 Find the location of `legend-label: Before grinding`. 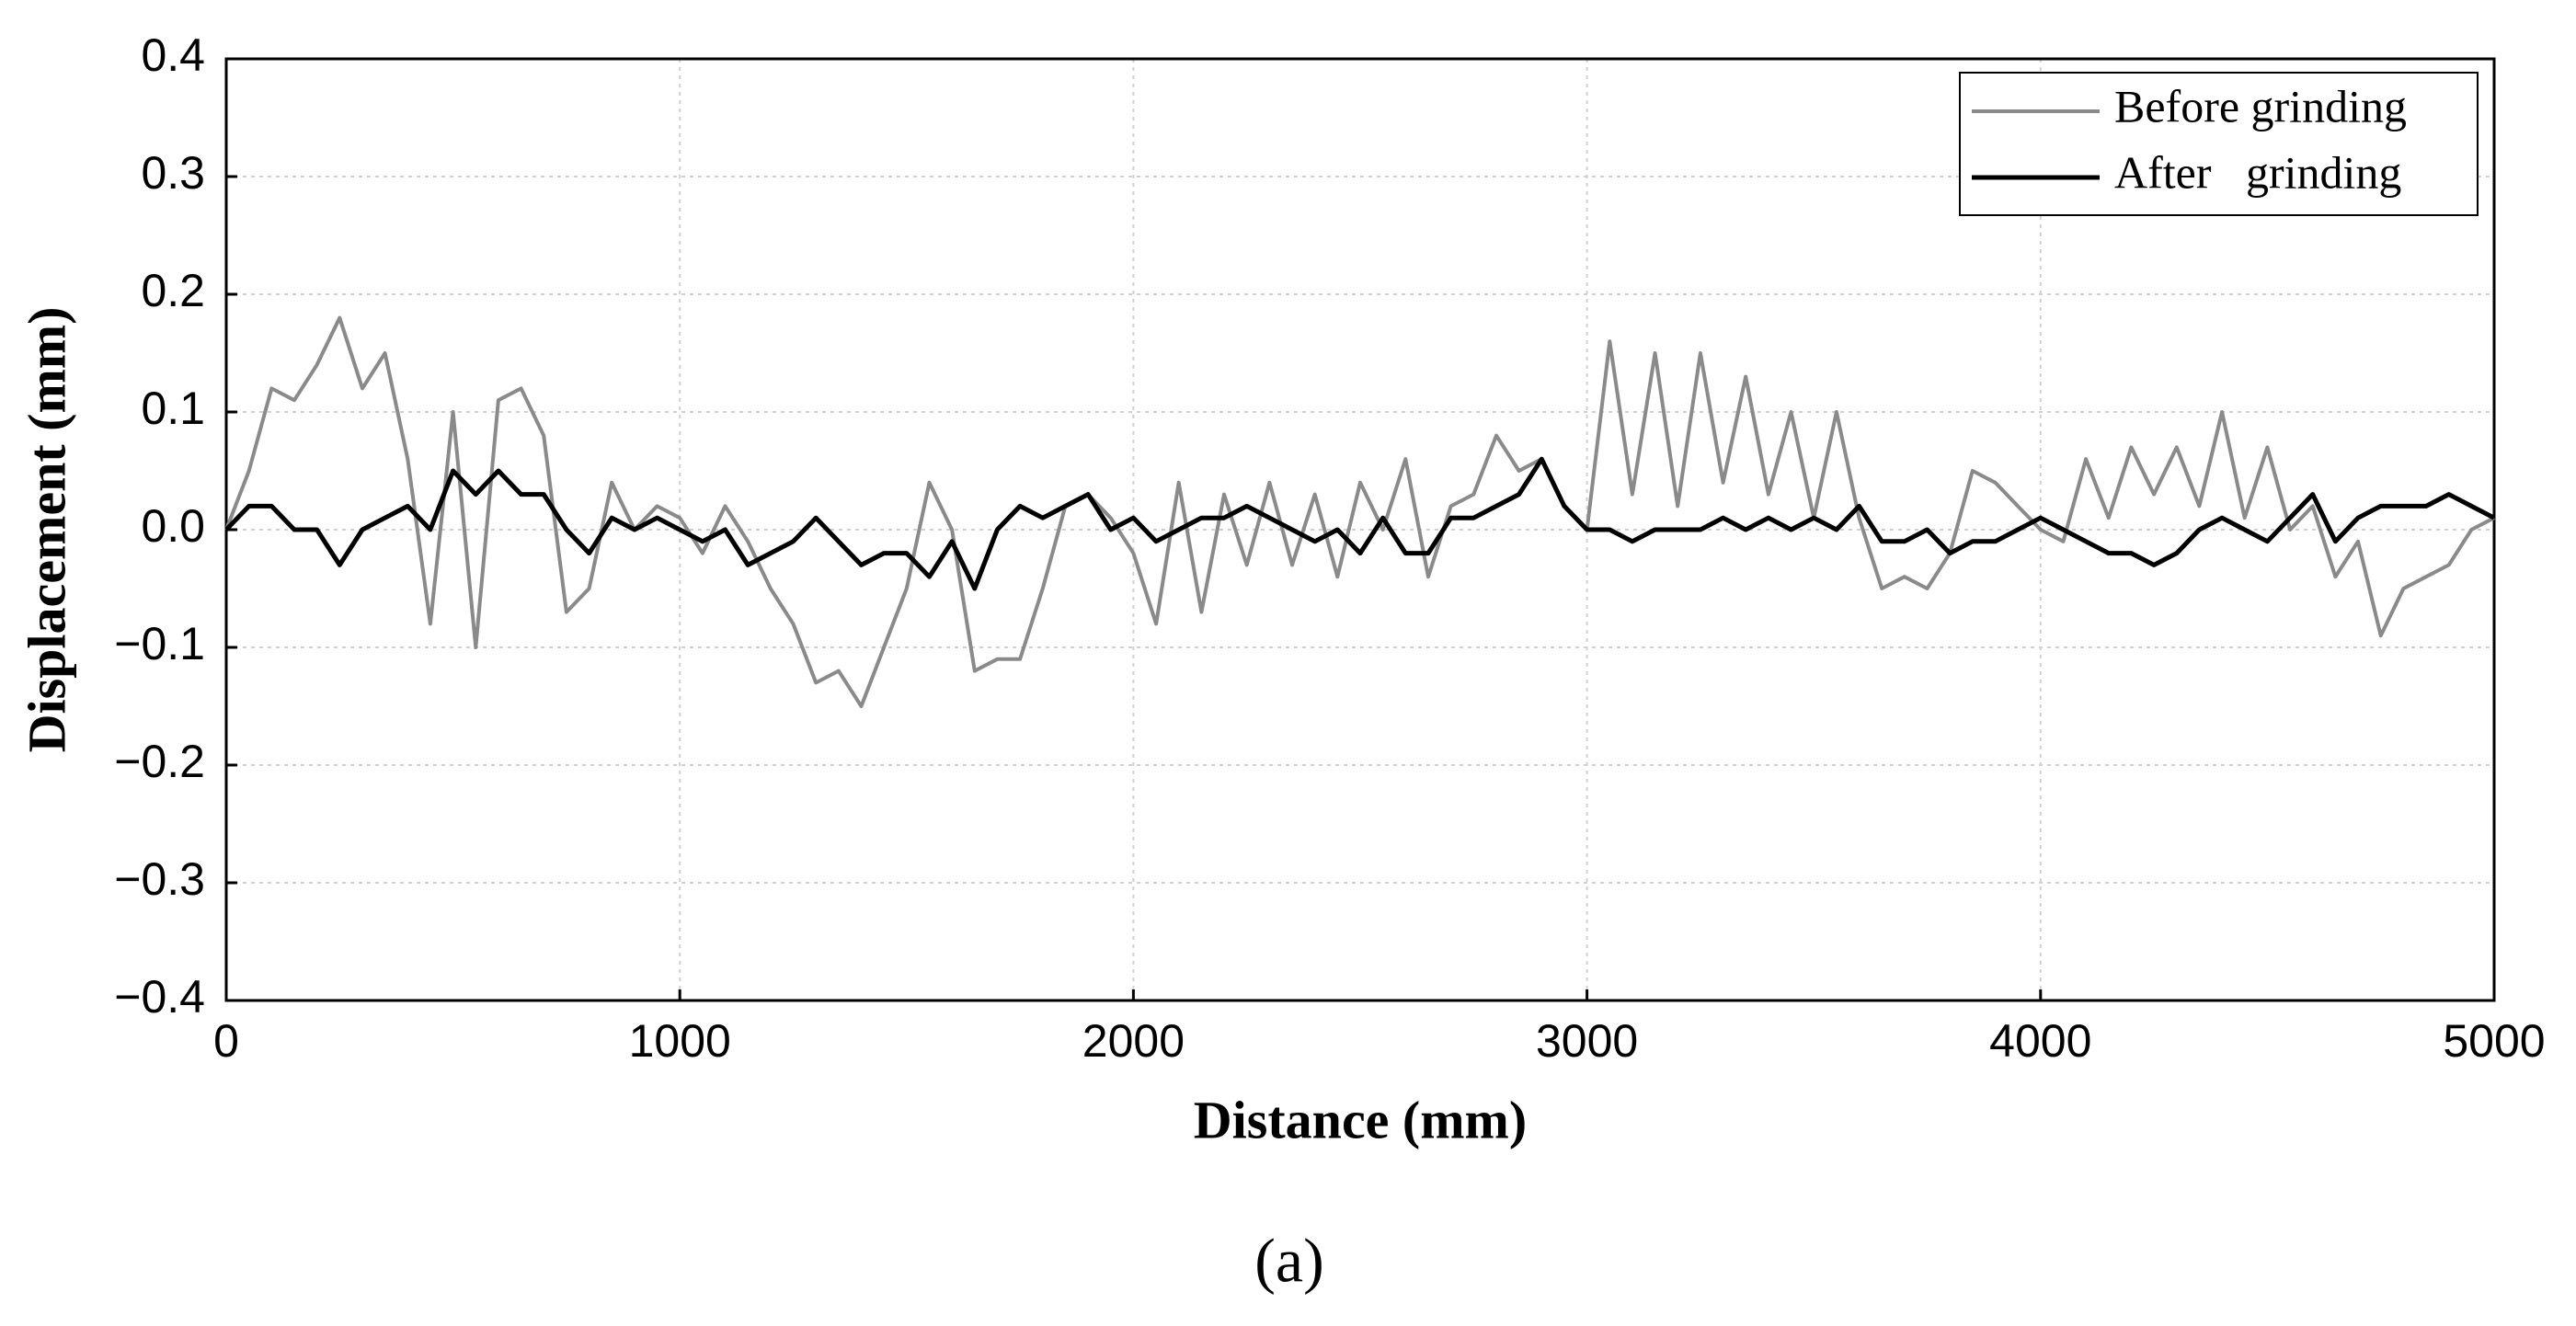

legend-label: Before grinding is located at coordinates (2261, 105).